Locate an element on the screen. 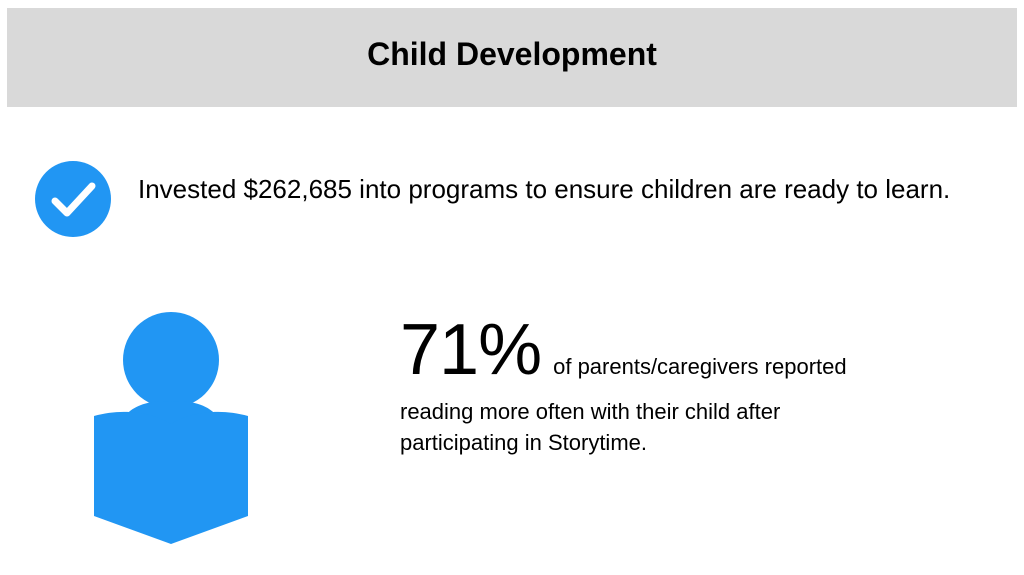 This screenshot has width=1024, height=575. percent-line: 71% of parents/caregivers reported is located at coordinates (700, 350).